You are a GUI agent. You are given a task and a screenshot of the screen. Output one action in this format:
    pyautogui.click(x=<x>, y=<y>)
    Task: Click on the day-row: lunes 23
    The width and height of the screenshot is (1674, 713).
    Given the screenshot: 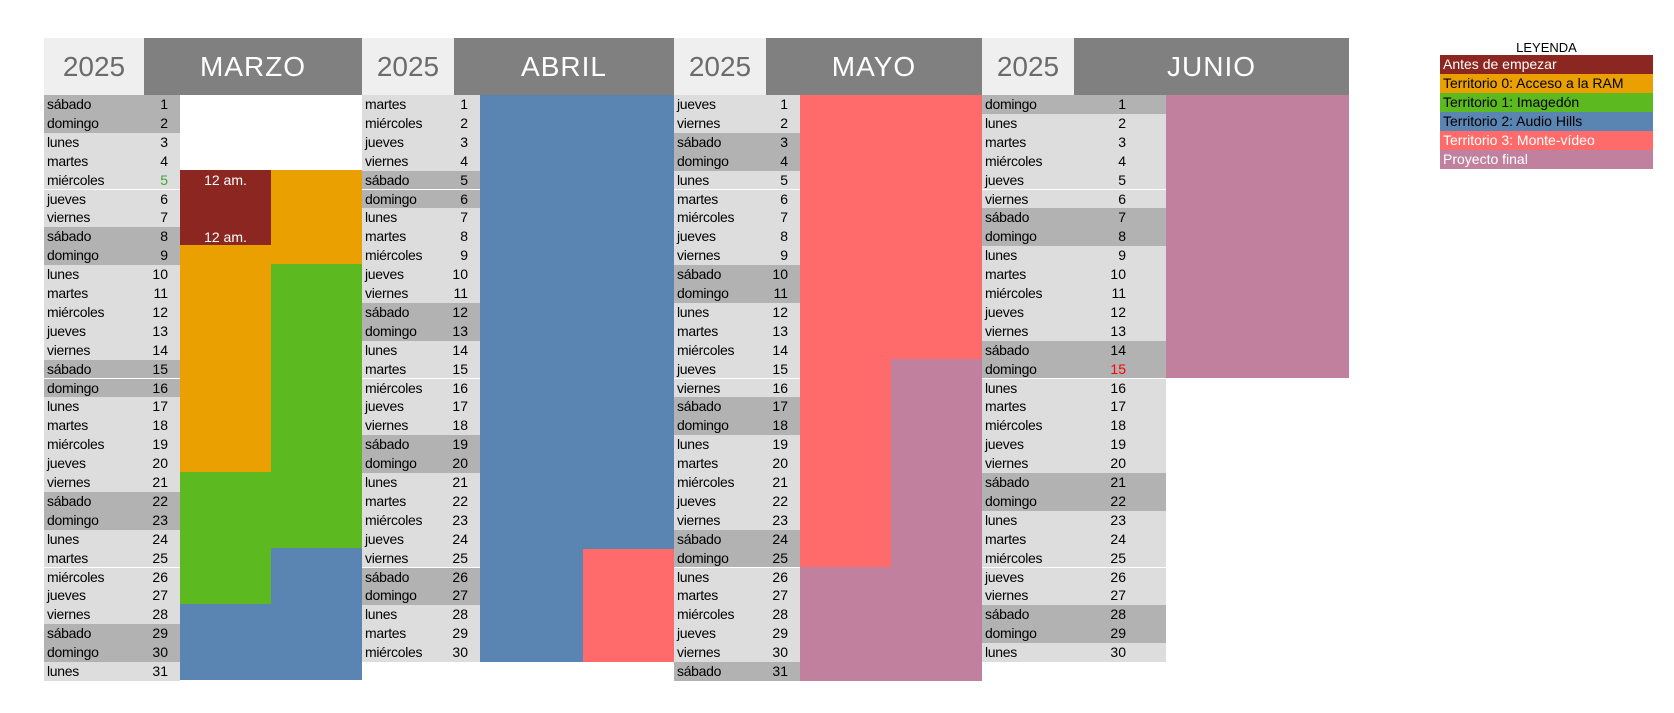 What is the action you would take?
    pyautogui.click(x=1074, y=520)
    